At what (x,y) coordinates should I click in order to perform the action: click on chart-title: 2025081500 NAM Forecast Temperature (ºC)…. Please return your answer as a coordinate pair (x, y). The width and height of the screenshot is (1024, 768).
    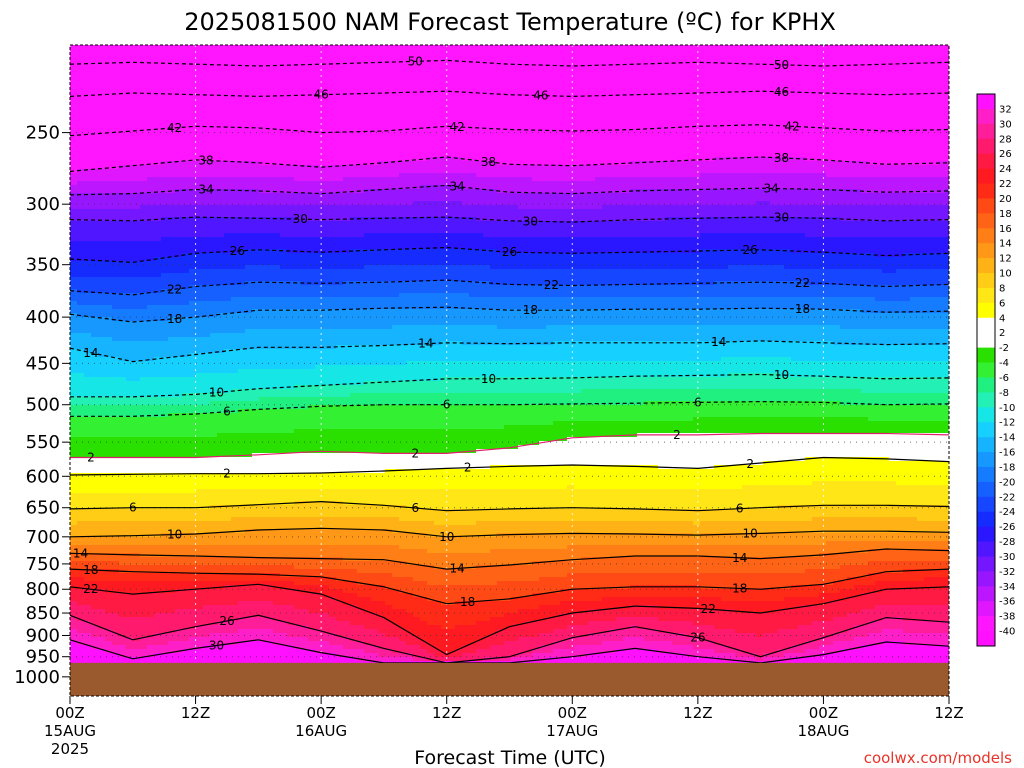
    Looking at the image, I should click on (510, 22).